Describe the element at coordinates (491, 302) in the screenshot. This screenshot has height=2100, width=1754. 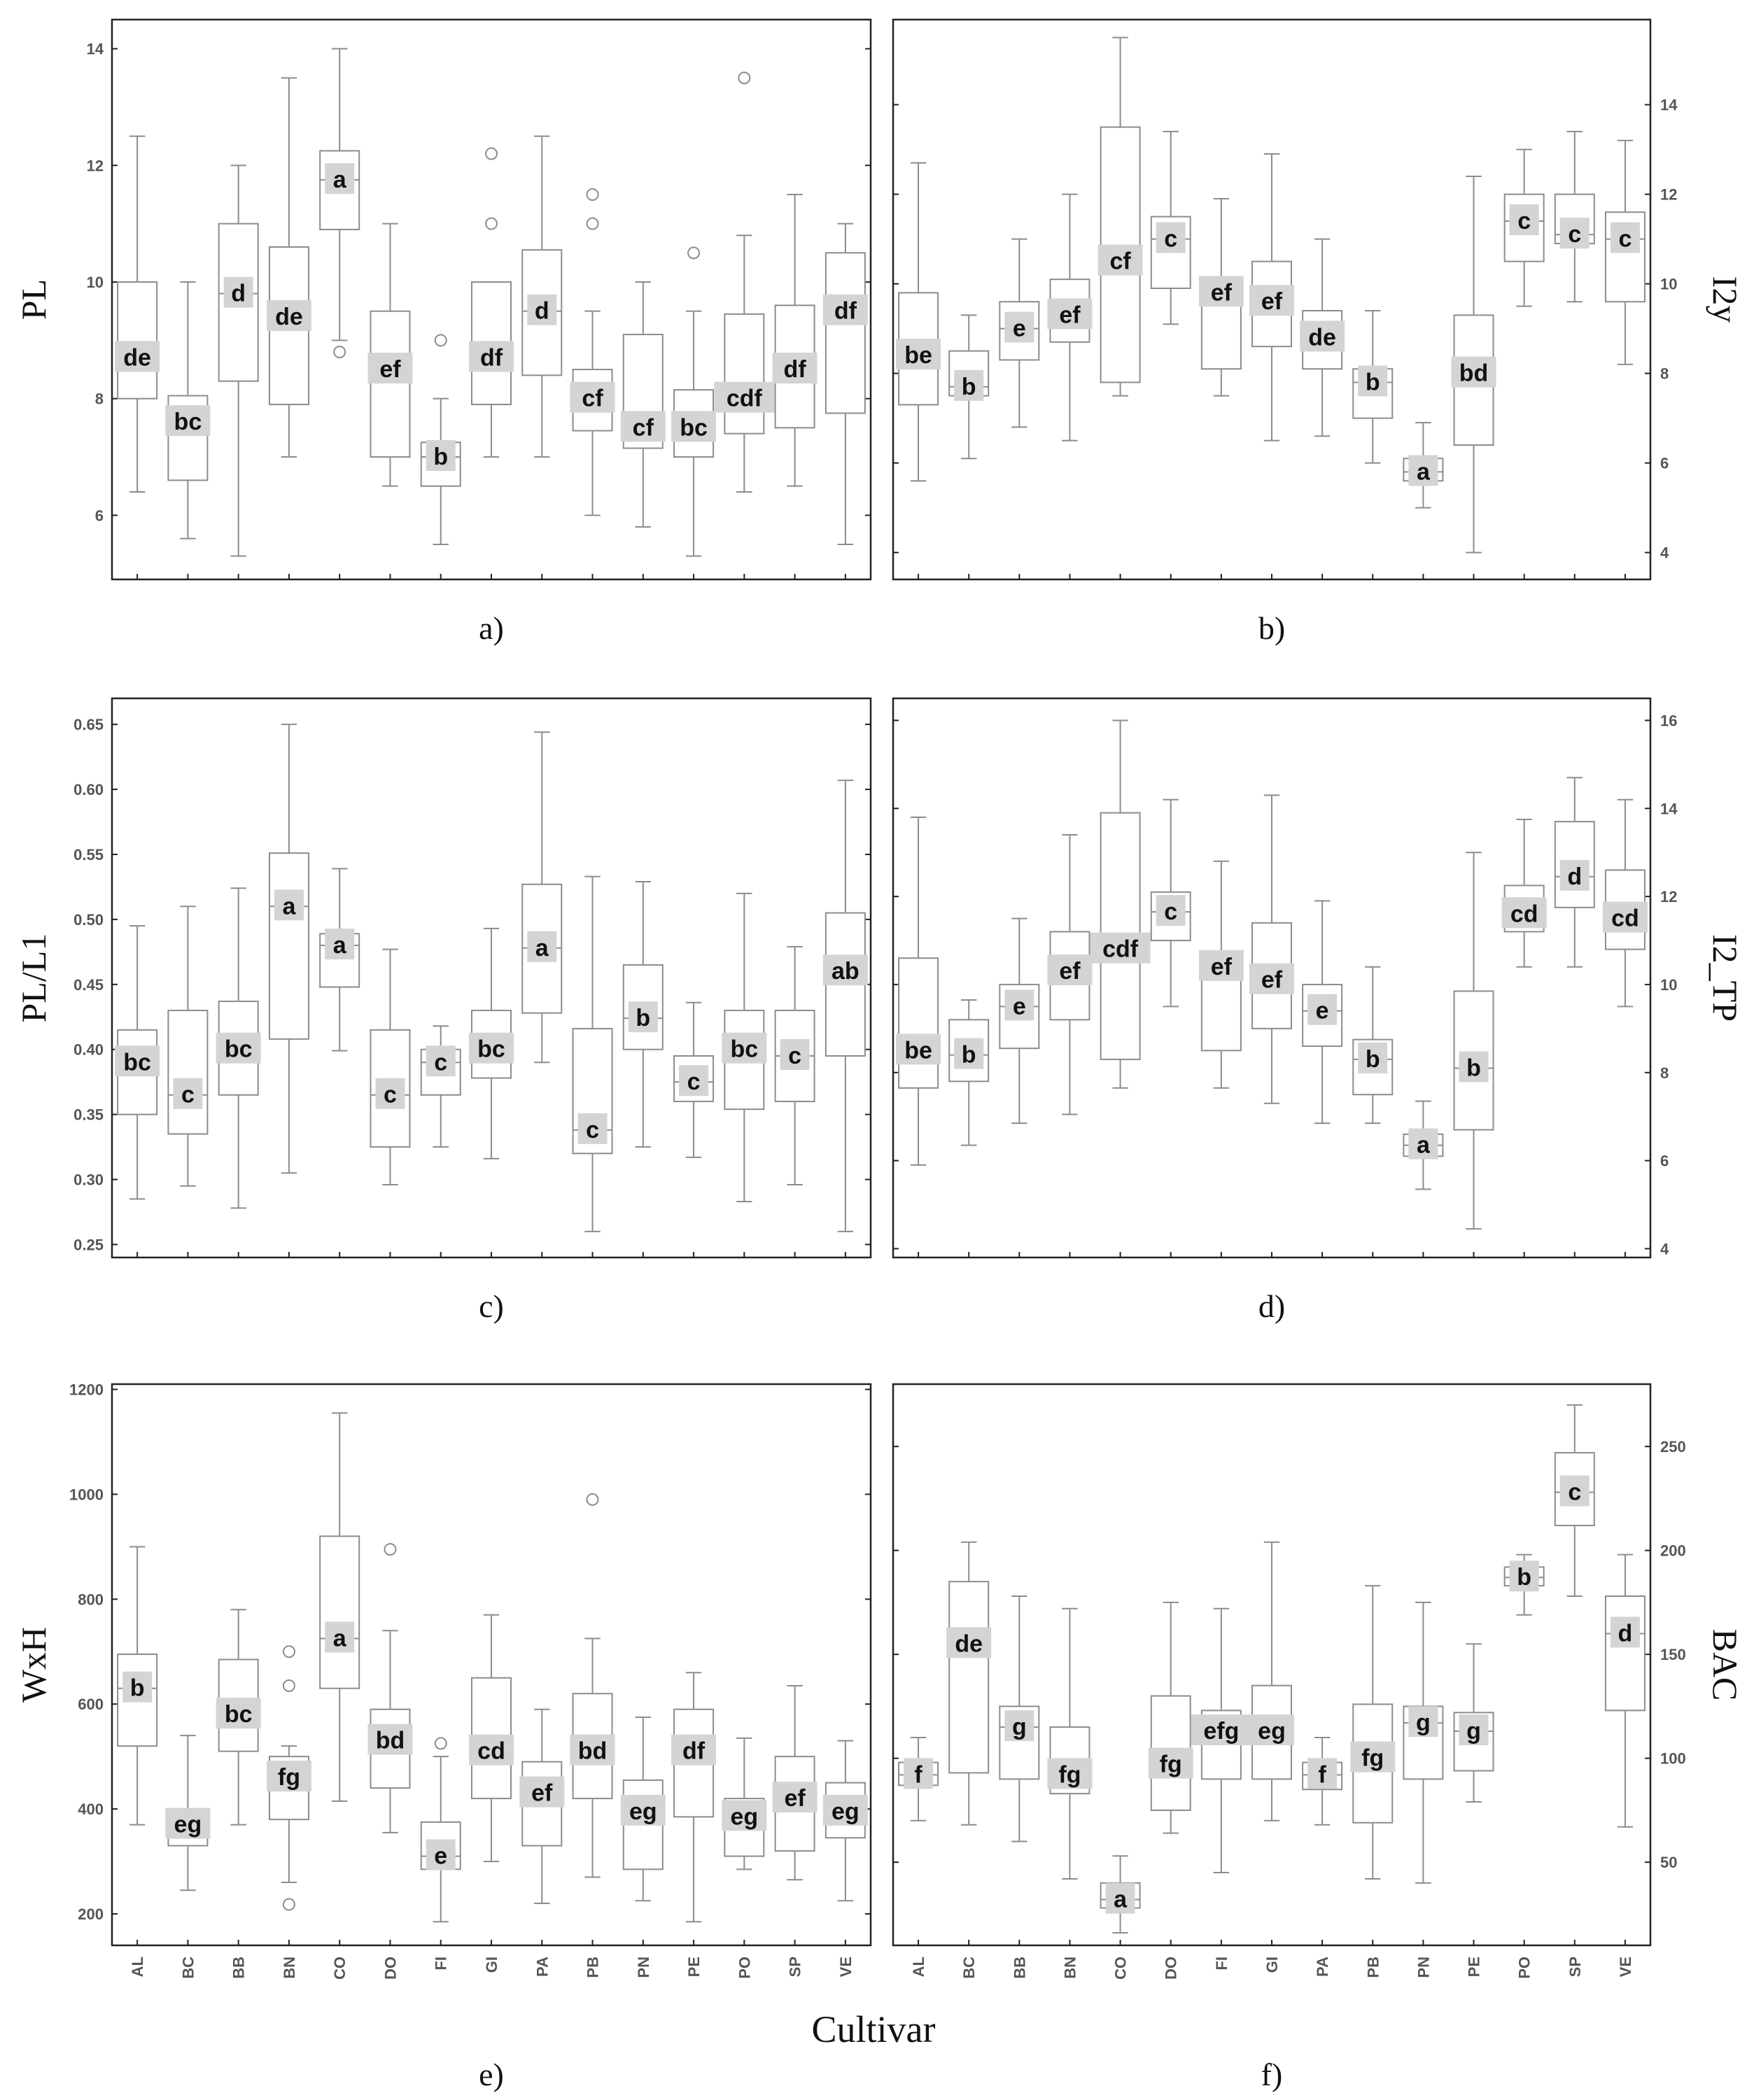
I see `box-GI: df` at that location.